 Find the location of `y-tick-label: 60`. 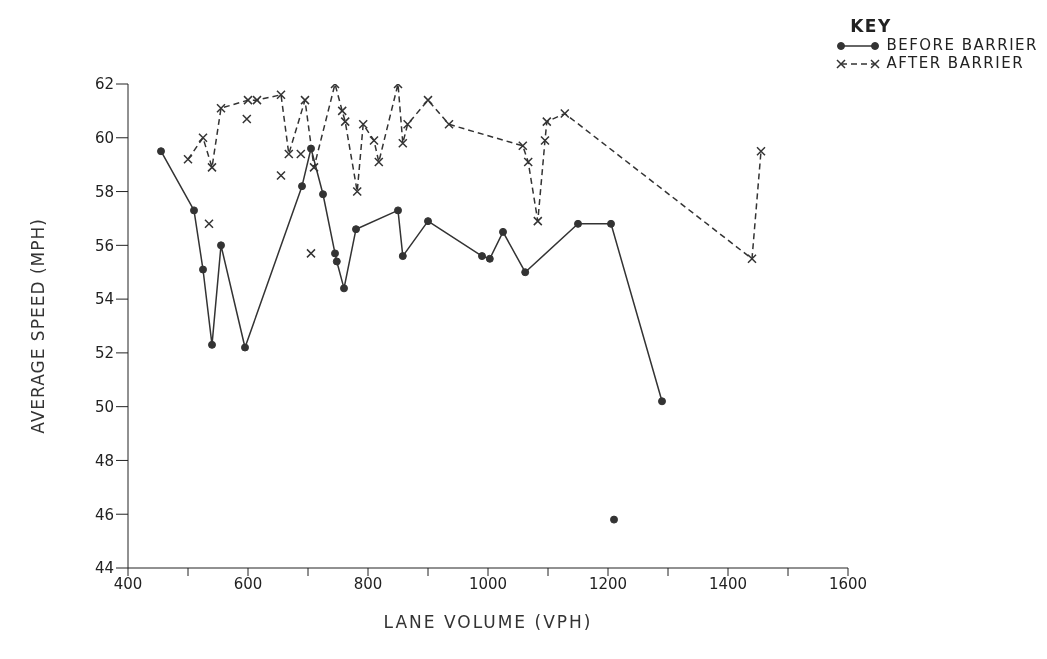

y-tick-label: 60 is located at coordinates (104, 138).